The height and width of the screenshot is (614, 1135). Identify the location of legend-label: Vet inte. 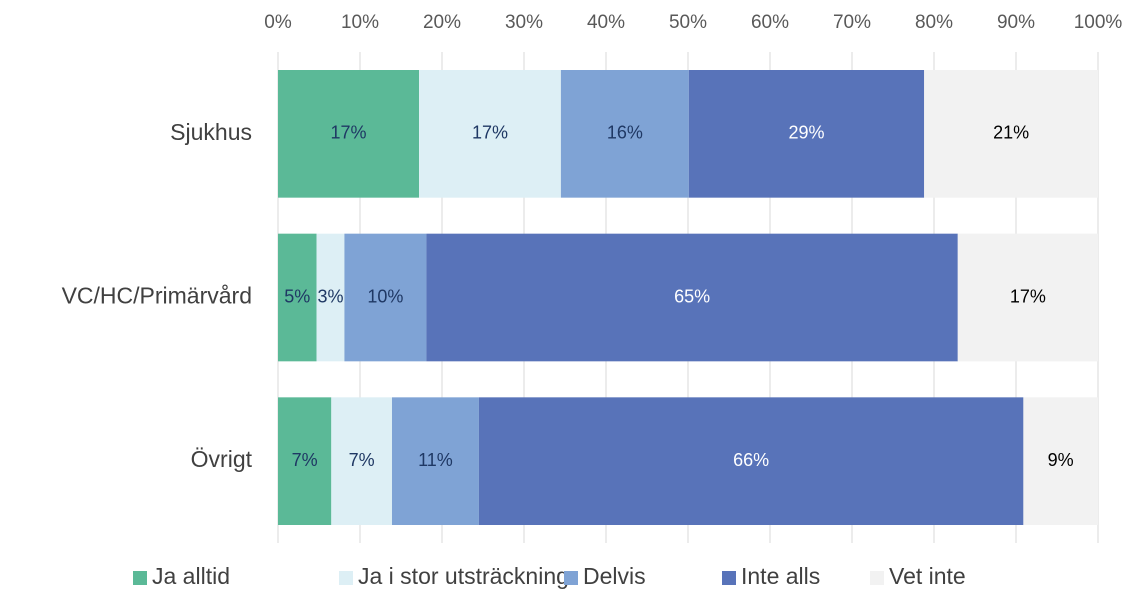
(927, 576).